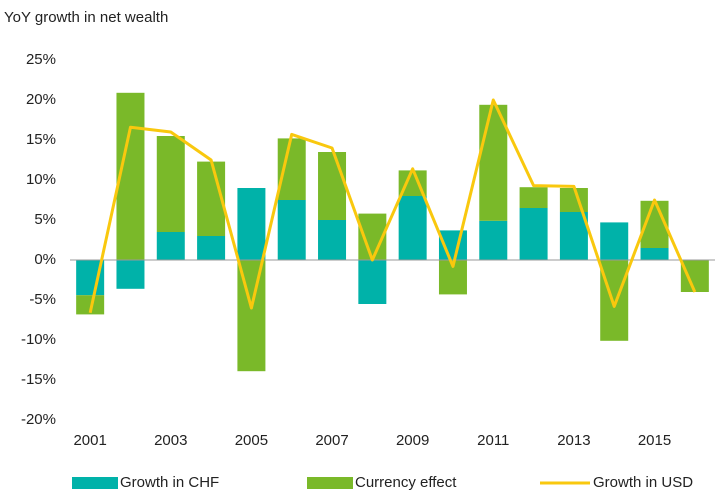 This screenshot has height=492, width=720. I want to click on y-tick-label: 10%, so click(41, 179).